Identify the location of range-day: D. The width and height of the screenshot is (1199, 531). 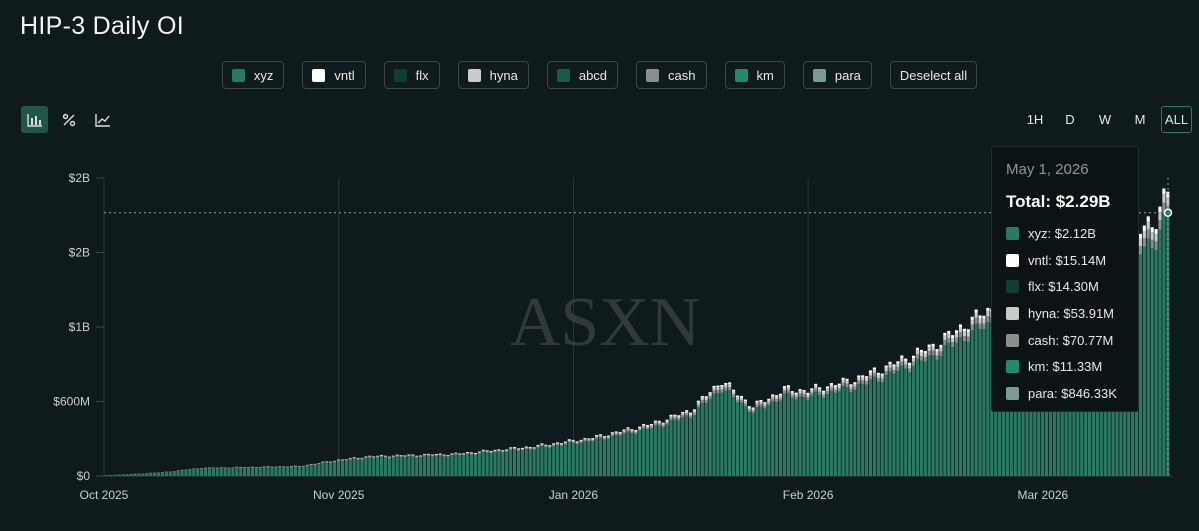
(1070, 119).